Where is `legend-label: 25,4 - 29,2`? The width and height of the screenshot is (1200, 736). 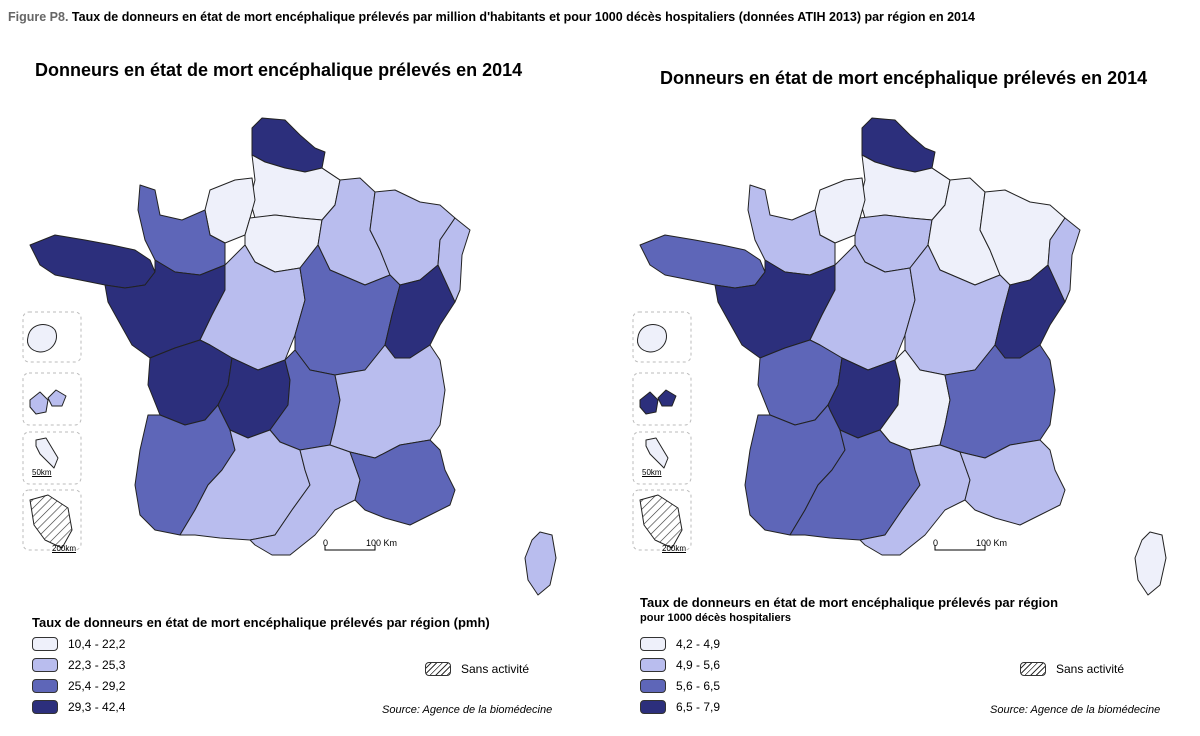 legend-label: 25,4 - 29,2 is located at coordinates (97, 686).